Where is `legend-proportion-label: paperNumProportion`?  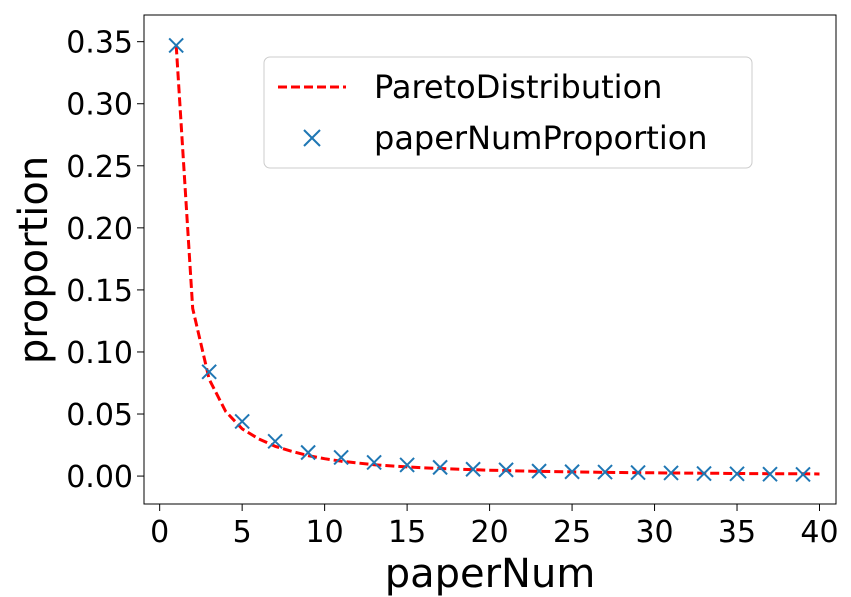
legend-proportion-label: paperNumProportion is located at coordinates (541, 138).